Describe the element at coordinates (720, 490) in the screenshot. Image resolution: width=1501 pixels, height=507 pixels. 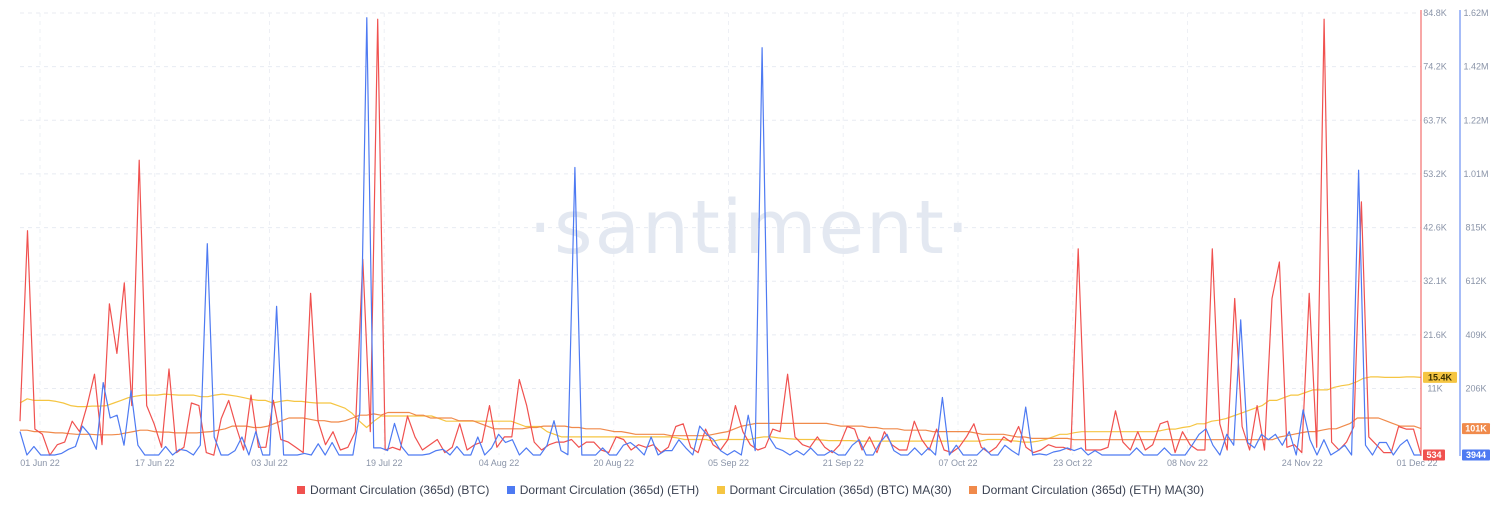
I see `legend-swatch-btc-ma30` at that location.